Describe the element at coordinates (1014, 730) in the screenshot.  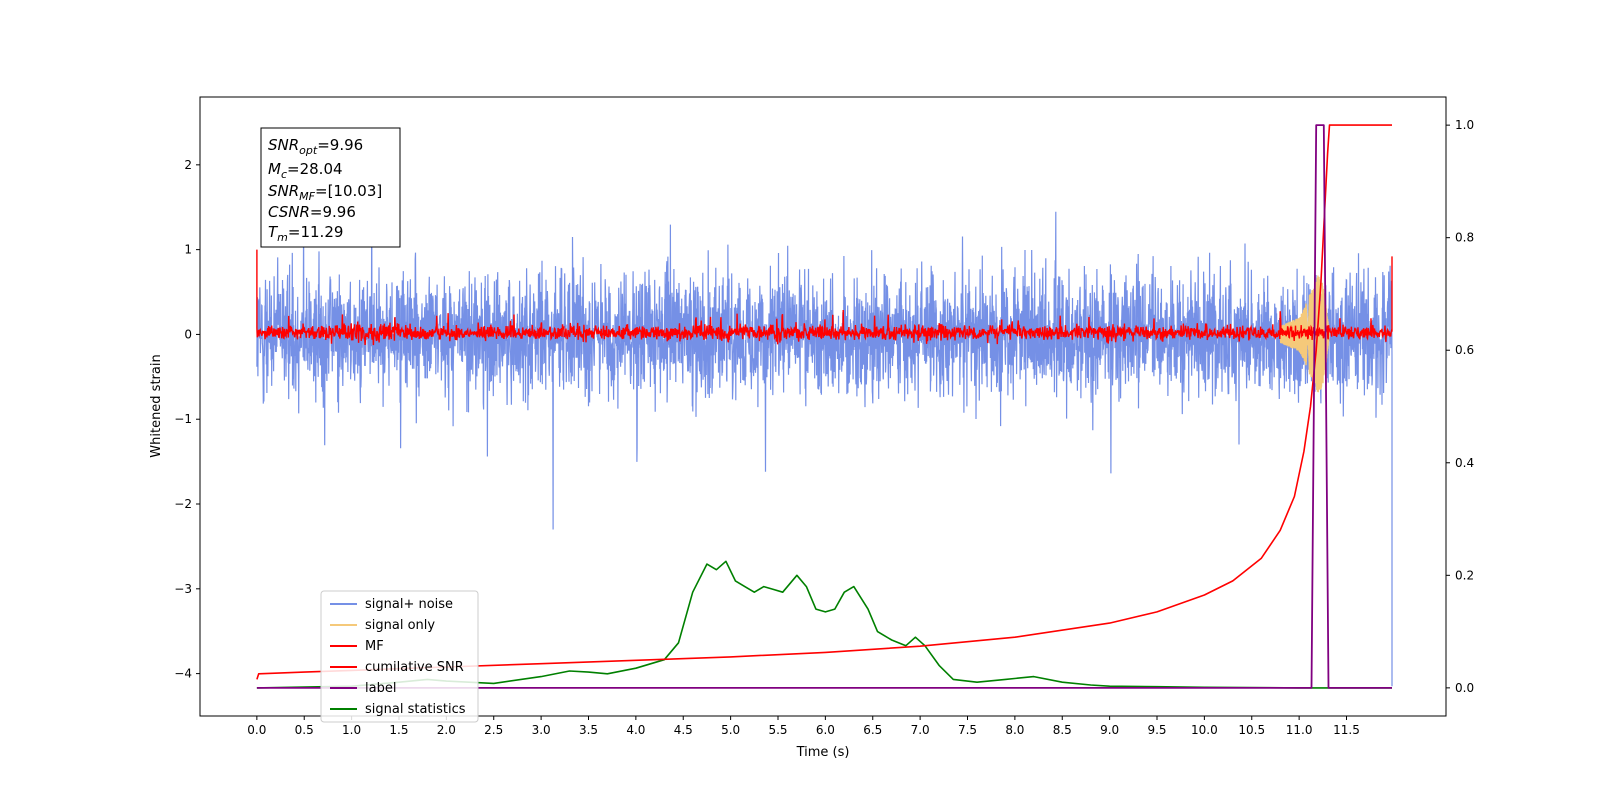
I see `x-tick-label: 8.0` at that location.